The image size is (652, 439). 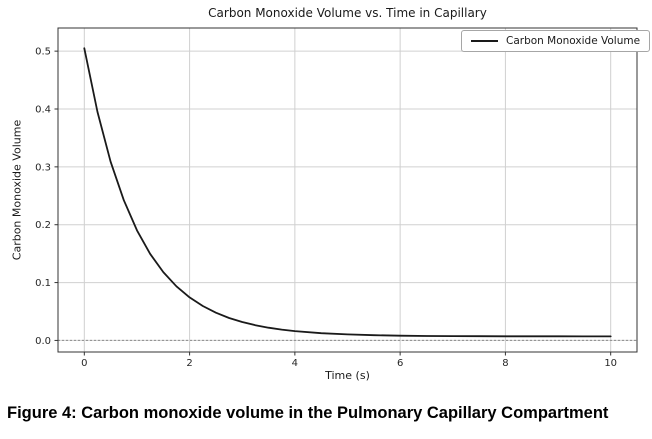 What do you see at coordinates (84, 363) in the screenshot?
I see `x-tick-label: 0` at bounding box center [84, 363].